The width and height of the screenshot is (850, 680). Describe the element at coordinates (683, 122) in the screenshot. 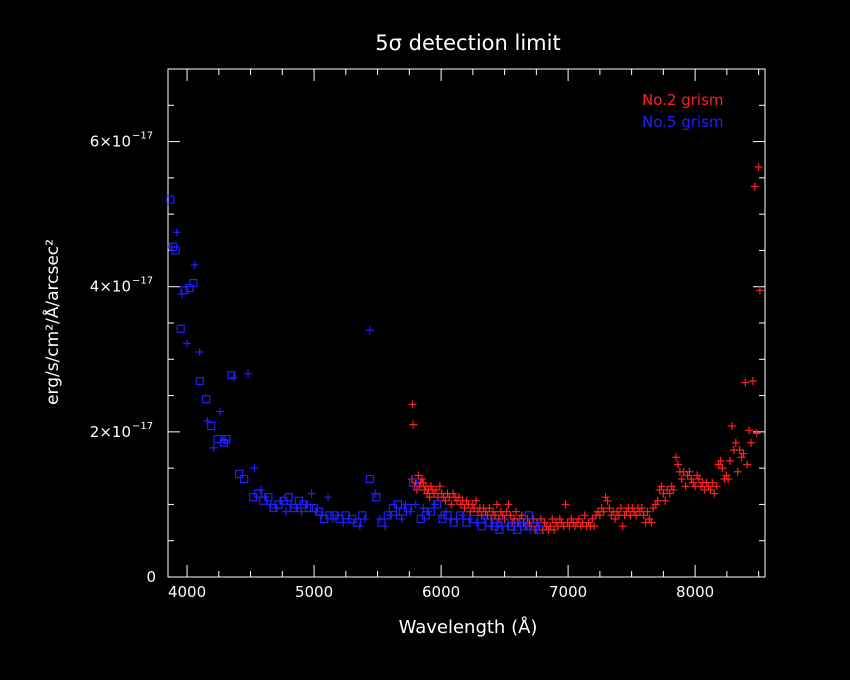

I see `legend-entry: No.5 grism` at that location.